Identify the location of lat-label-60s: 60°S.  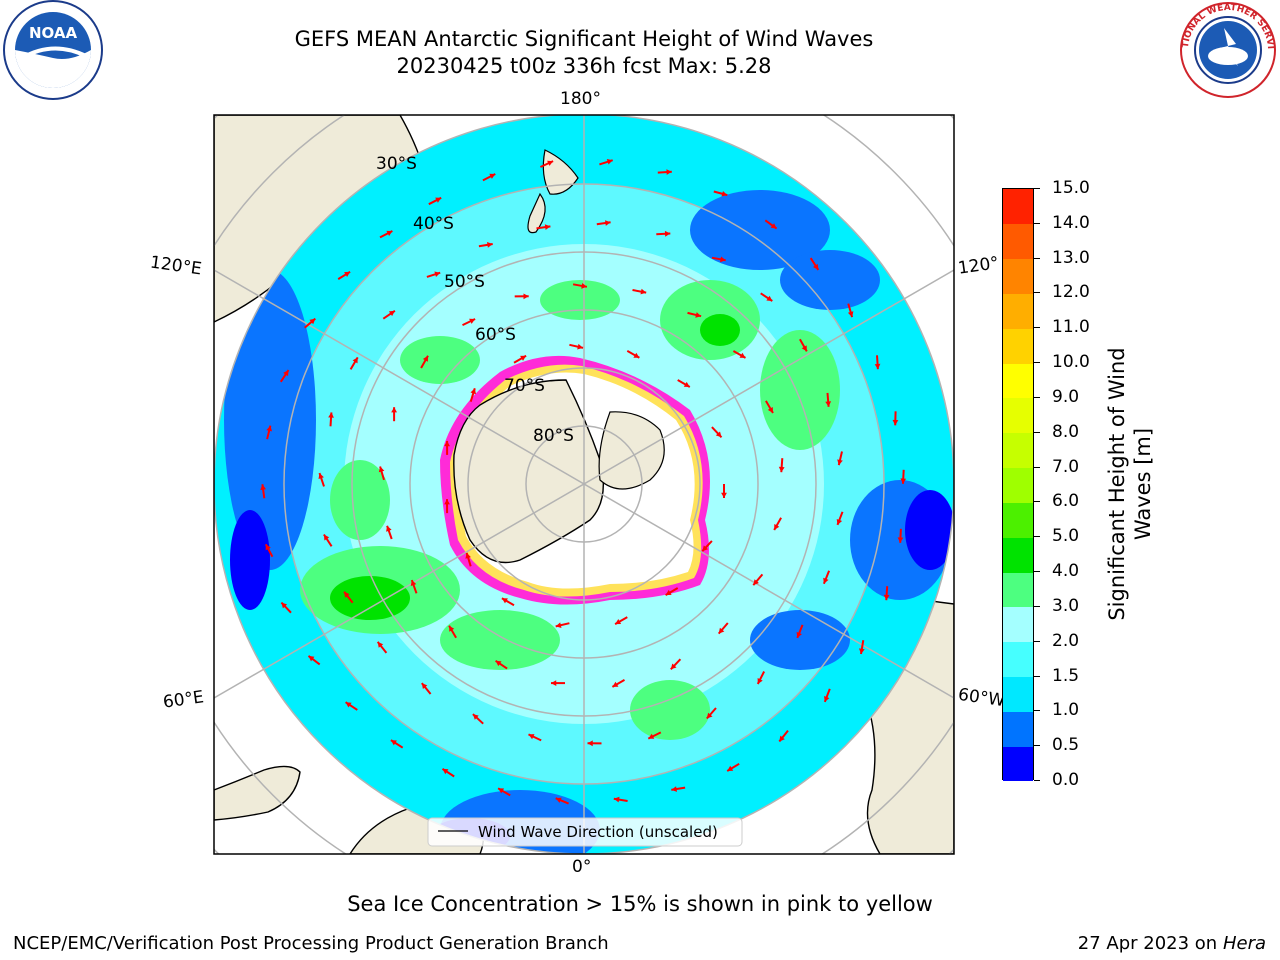
(495, 335).